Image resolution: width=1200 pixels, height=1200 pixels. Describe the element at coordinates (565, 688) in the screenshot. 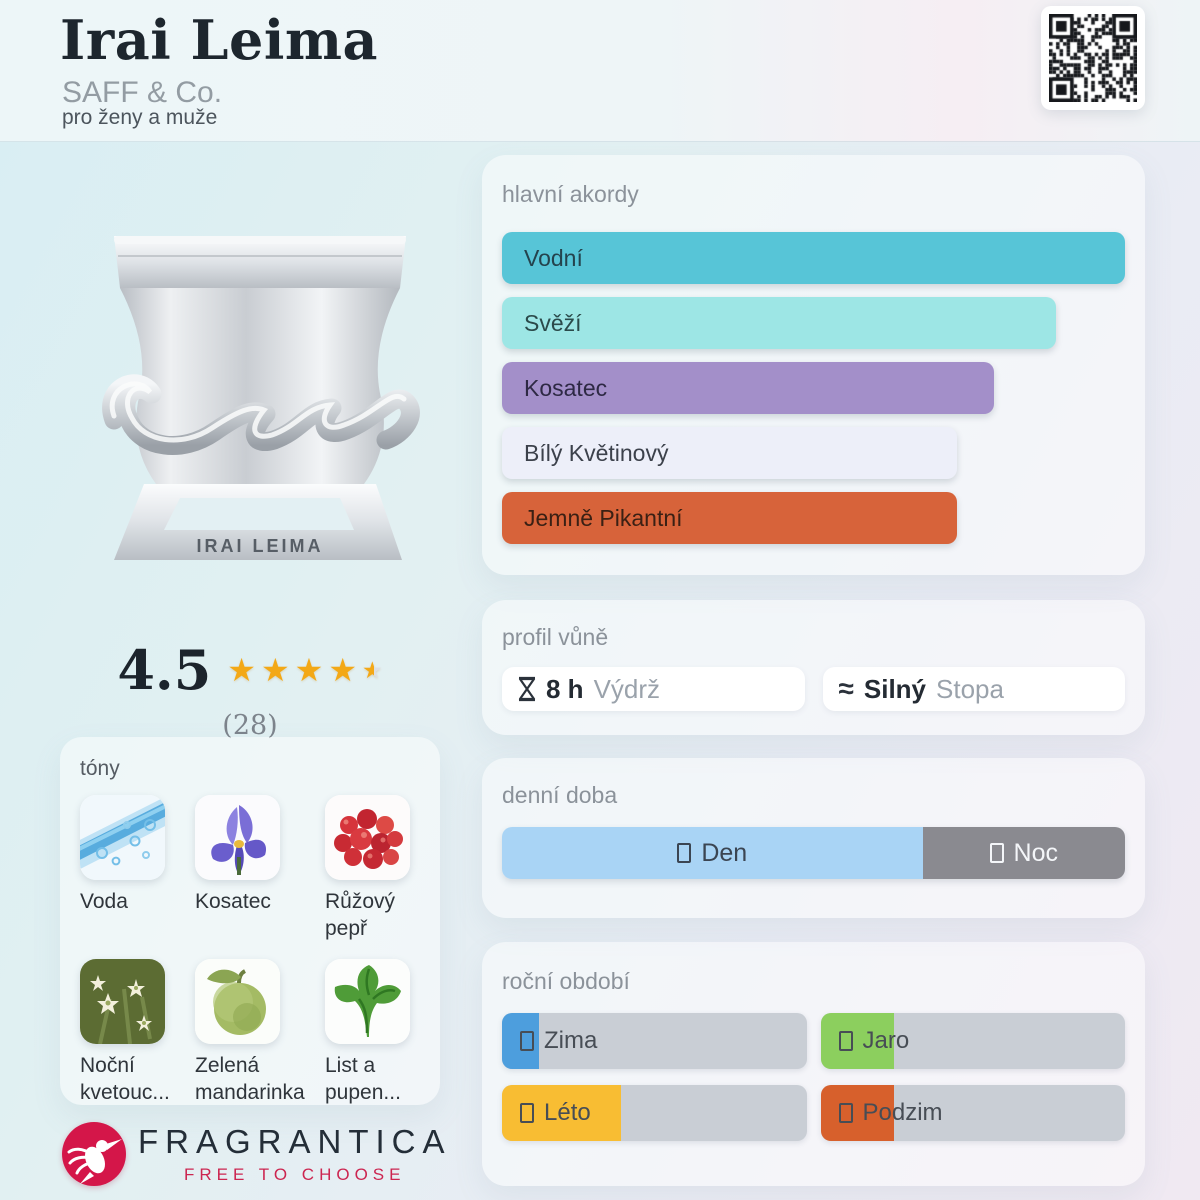

I see `longevity-value: 8 h` at that location.